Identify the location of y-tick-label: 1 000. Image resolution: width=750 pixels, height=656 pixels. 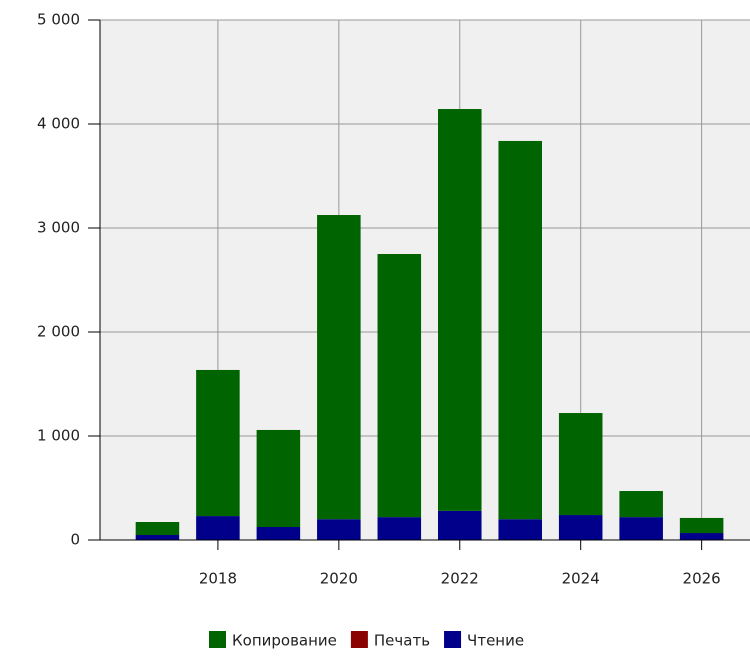
(58, 436).